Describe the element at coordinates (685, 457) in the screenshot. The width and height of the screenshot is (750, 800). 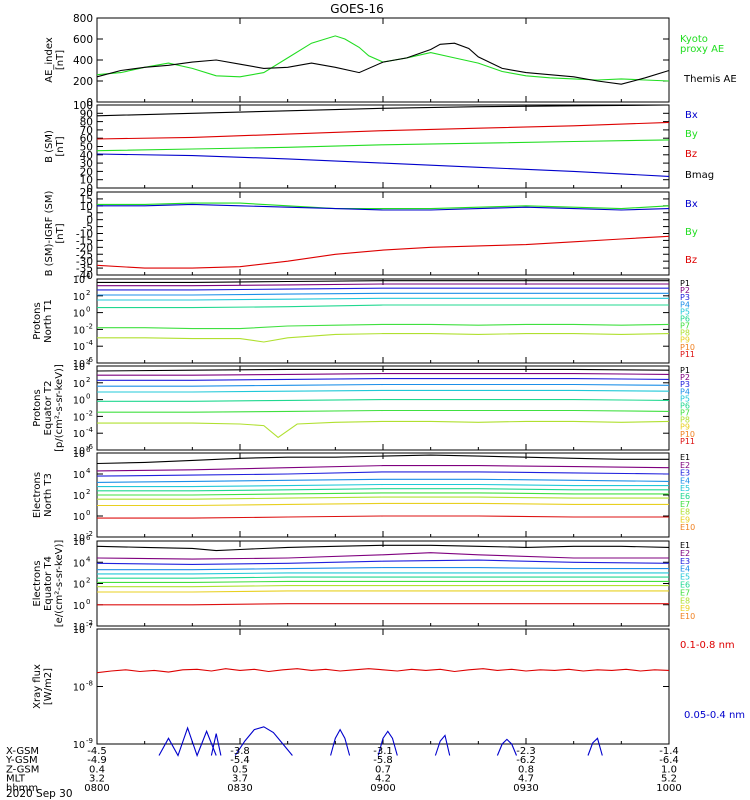
I see `legend-entry: E1` at that location.